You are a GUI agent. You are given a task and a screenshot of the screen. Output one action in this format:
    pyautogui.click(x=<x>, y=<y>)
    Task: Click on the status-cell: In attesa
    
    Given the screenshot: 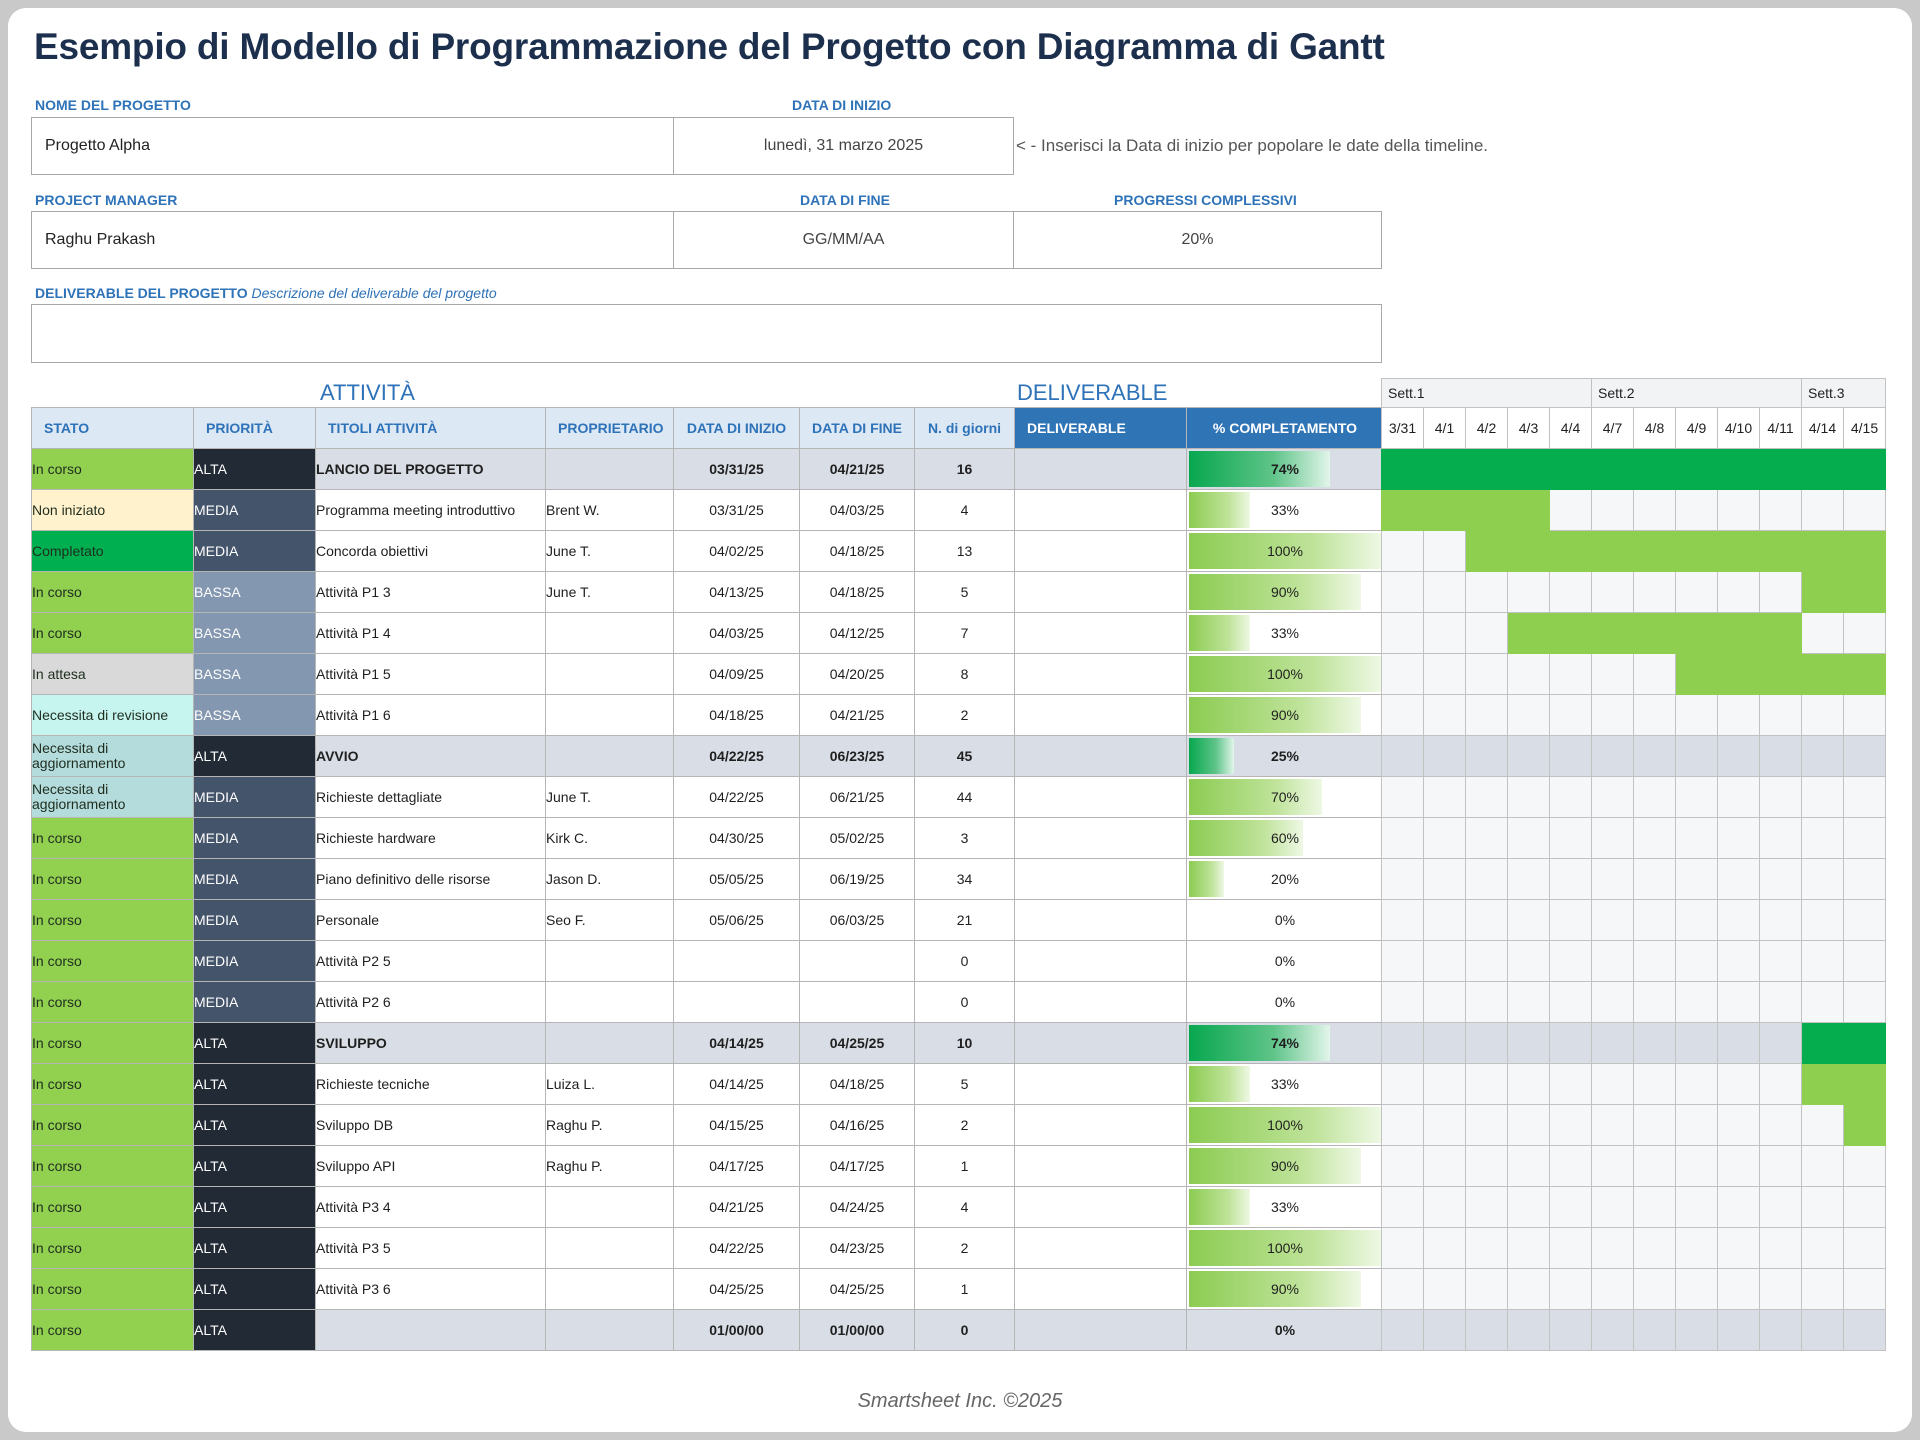 What is the action you would take?
    pyautogui.click(x=112, y=674)
    